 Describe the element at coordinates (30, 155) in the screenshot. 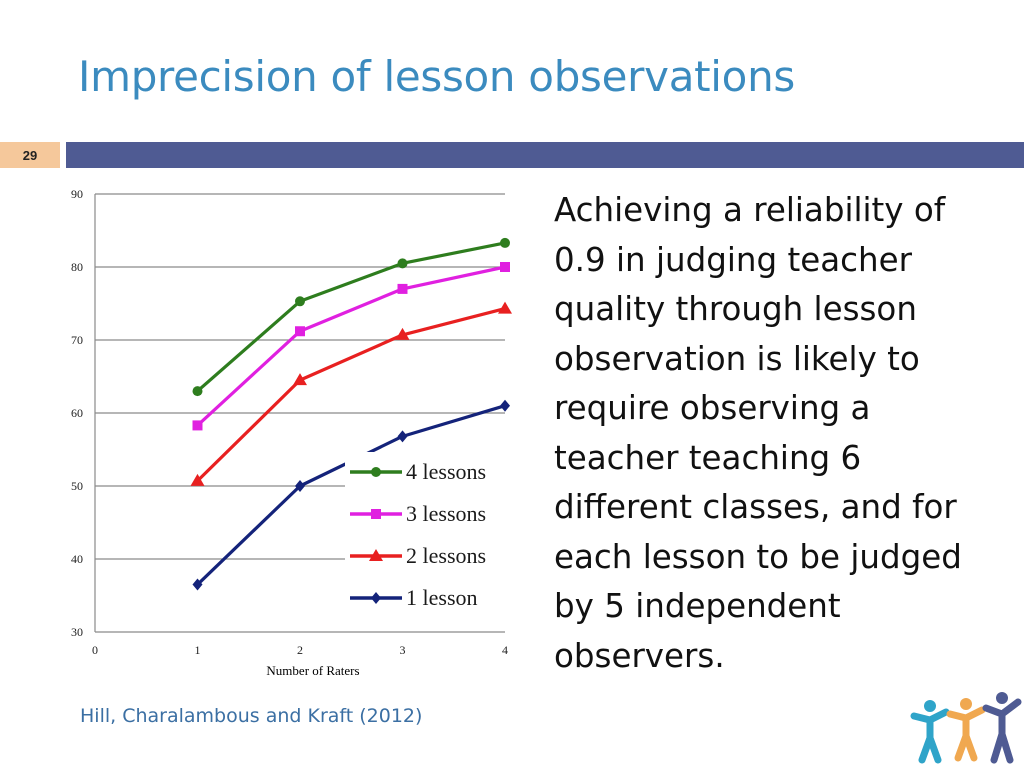

I see `slide-number: 29` at that location.